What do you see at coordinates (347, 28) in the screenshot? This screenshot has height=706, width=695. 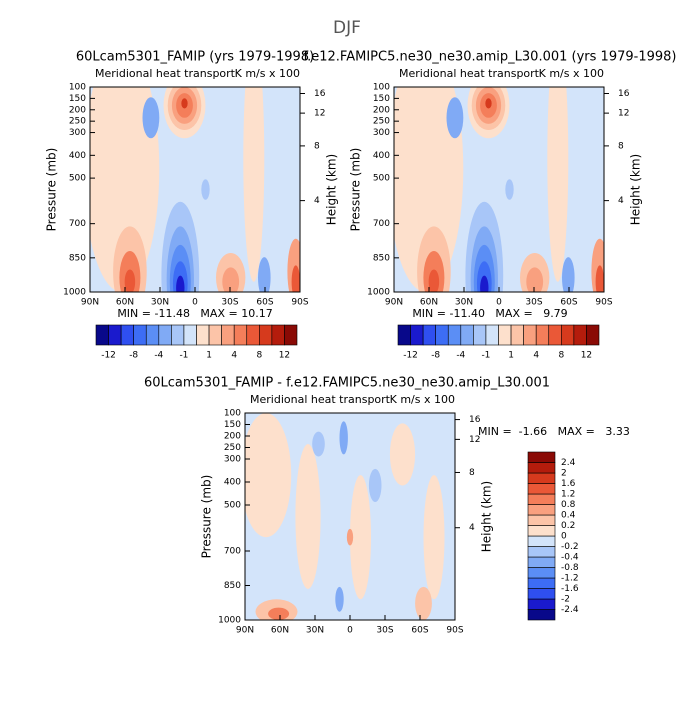 I see `figure-title: DJF` at bounding box center [347, 28].